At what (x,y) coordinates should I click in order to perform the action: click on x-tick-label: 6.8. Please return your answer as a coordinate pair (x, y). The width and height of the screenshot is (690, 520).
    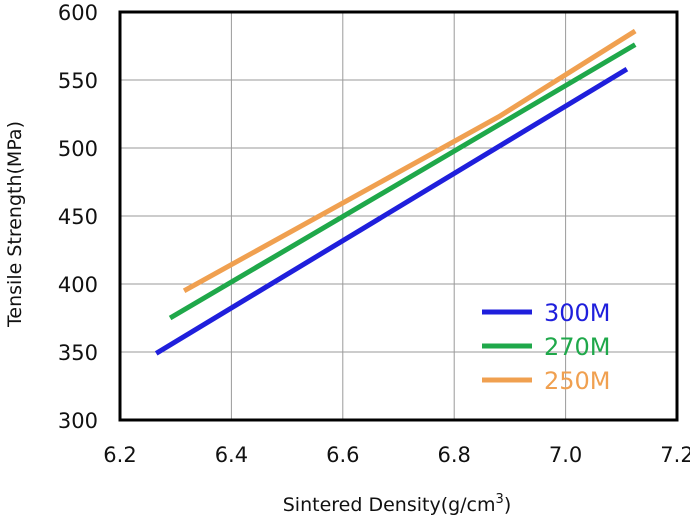
    Looking at the image, I should click on (453, 455).